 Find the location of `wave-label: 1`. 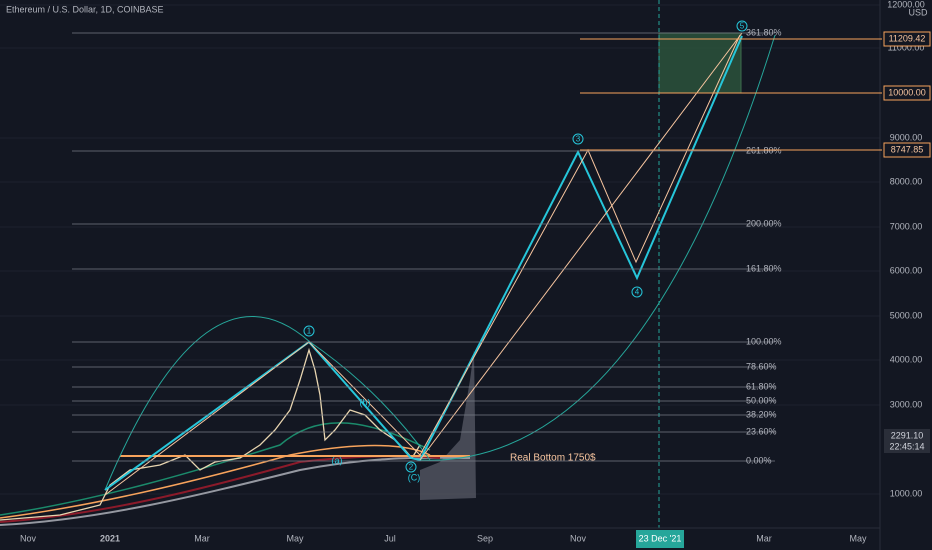

wave-label: 1 is located at coordinates (309, 331).